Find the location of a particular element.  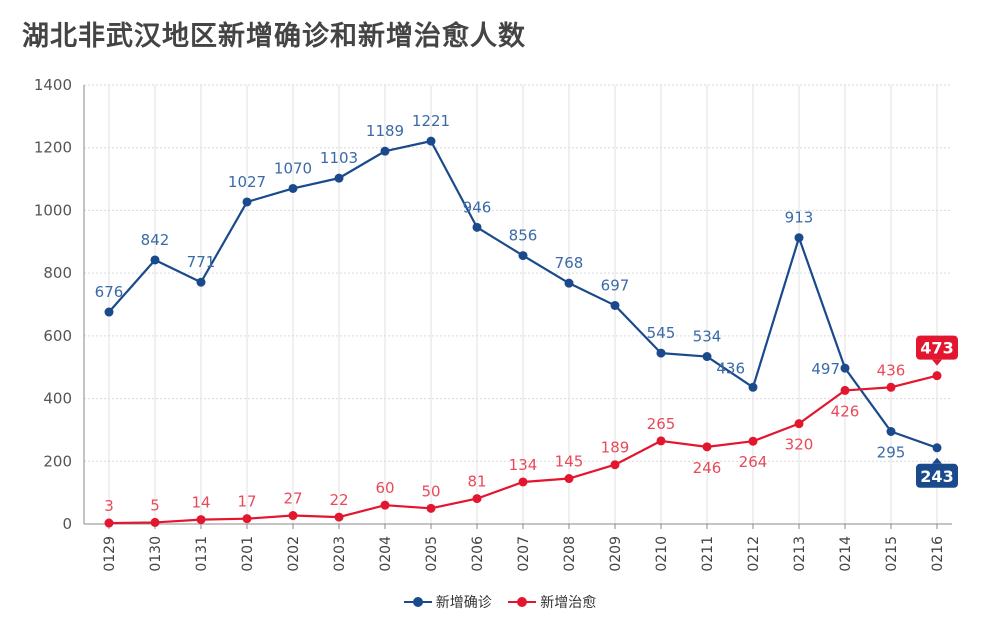

y-tick-label: 1000 is located at coordinates (53, 210).